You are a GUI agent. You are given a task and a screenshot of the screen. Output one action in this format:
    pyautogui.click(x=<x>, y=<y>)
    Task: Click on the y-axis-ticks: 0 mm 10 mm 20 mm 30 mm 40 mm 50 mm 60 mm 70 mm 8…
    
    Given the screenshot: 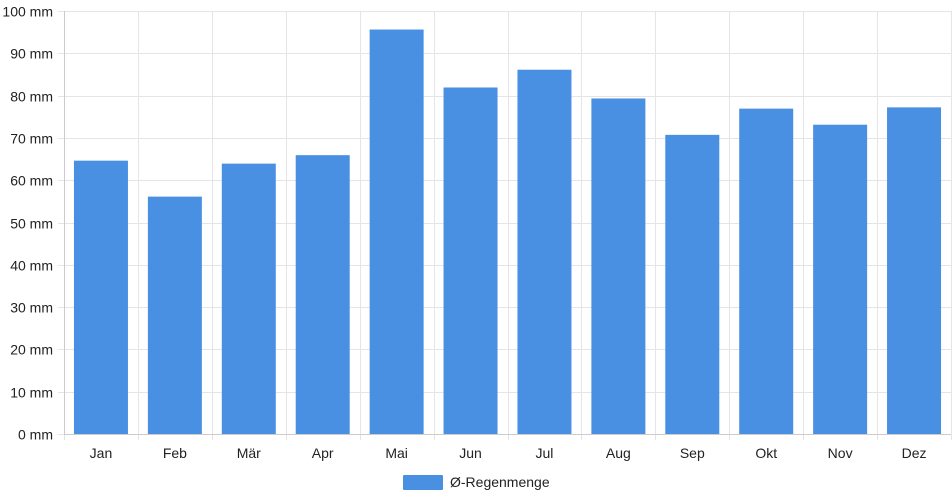 What is the action you would take?
    pyautogui.click(x=27, y=223)
    